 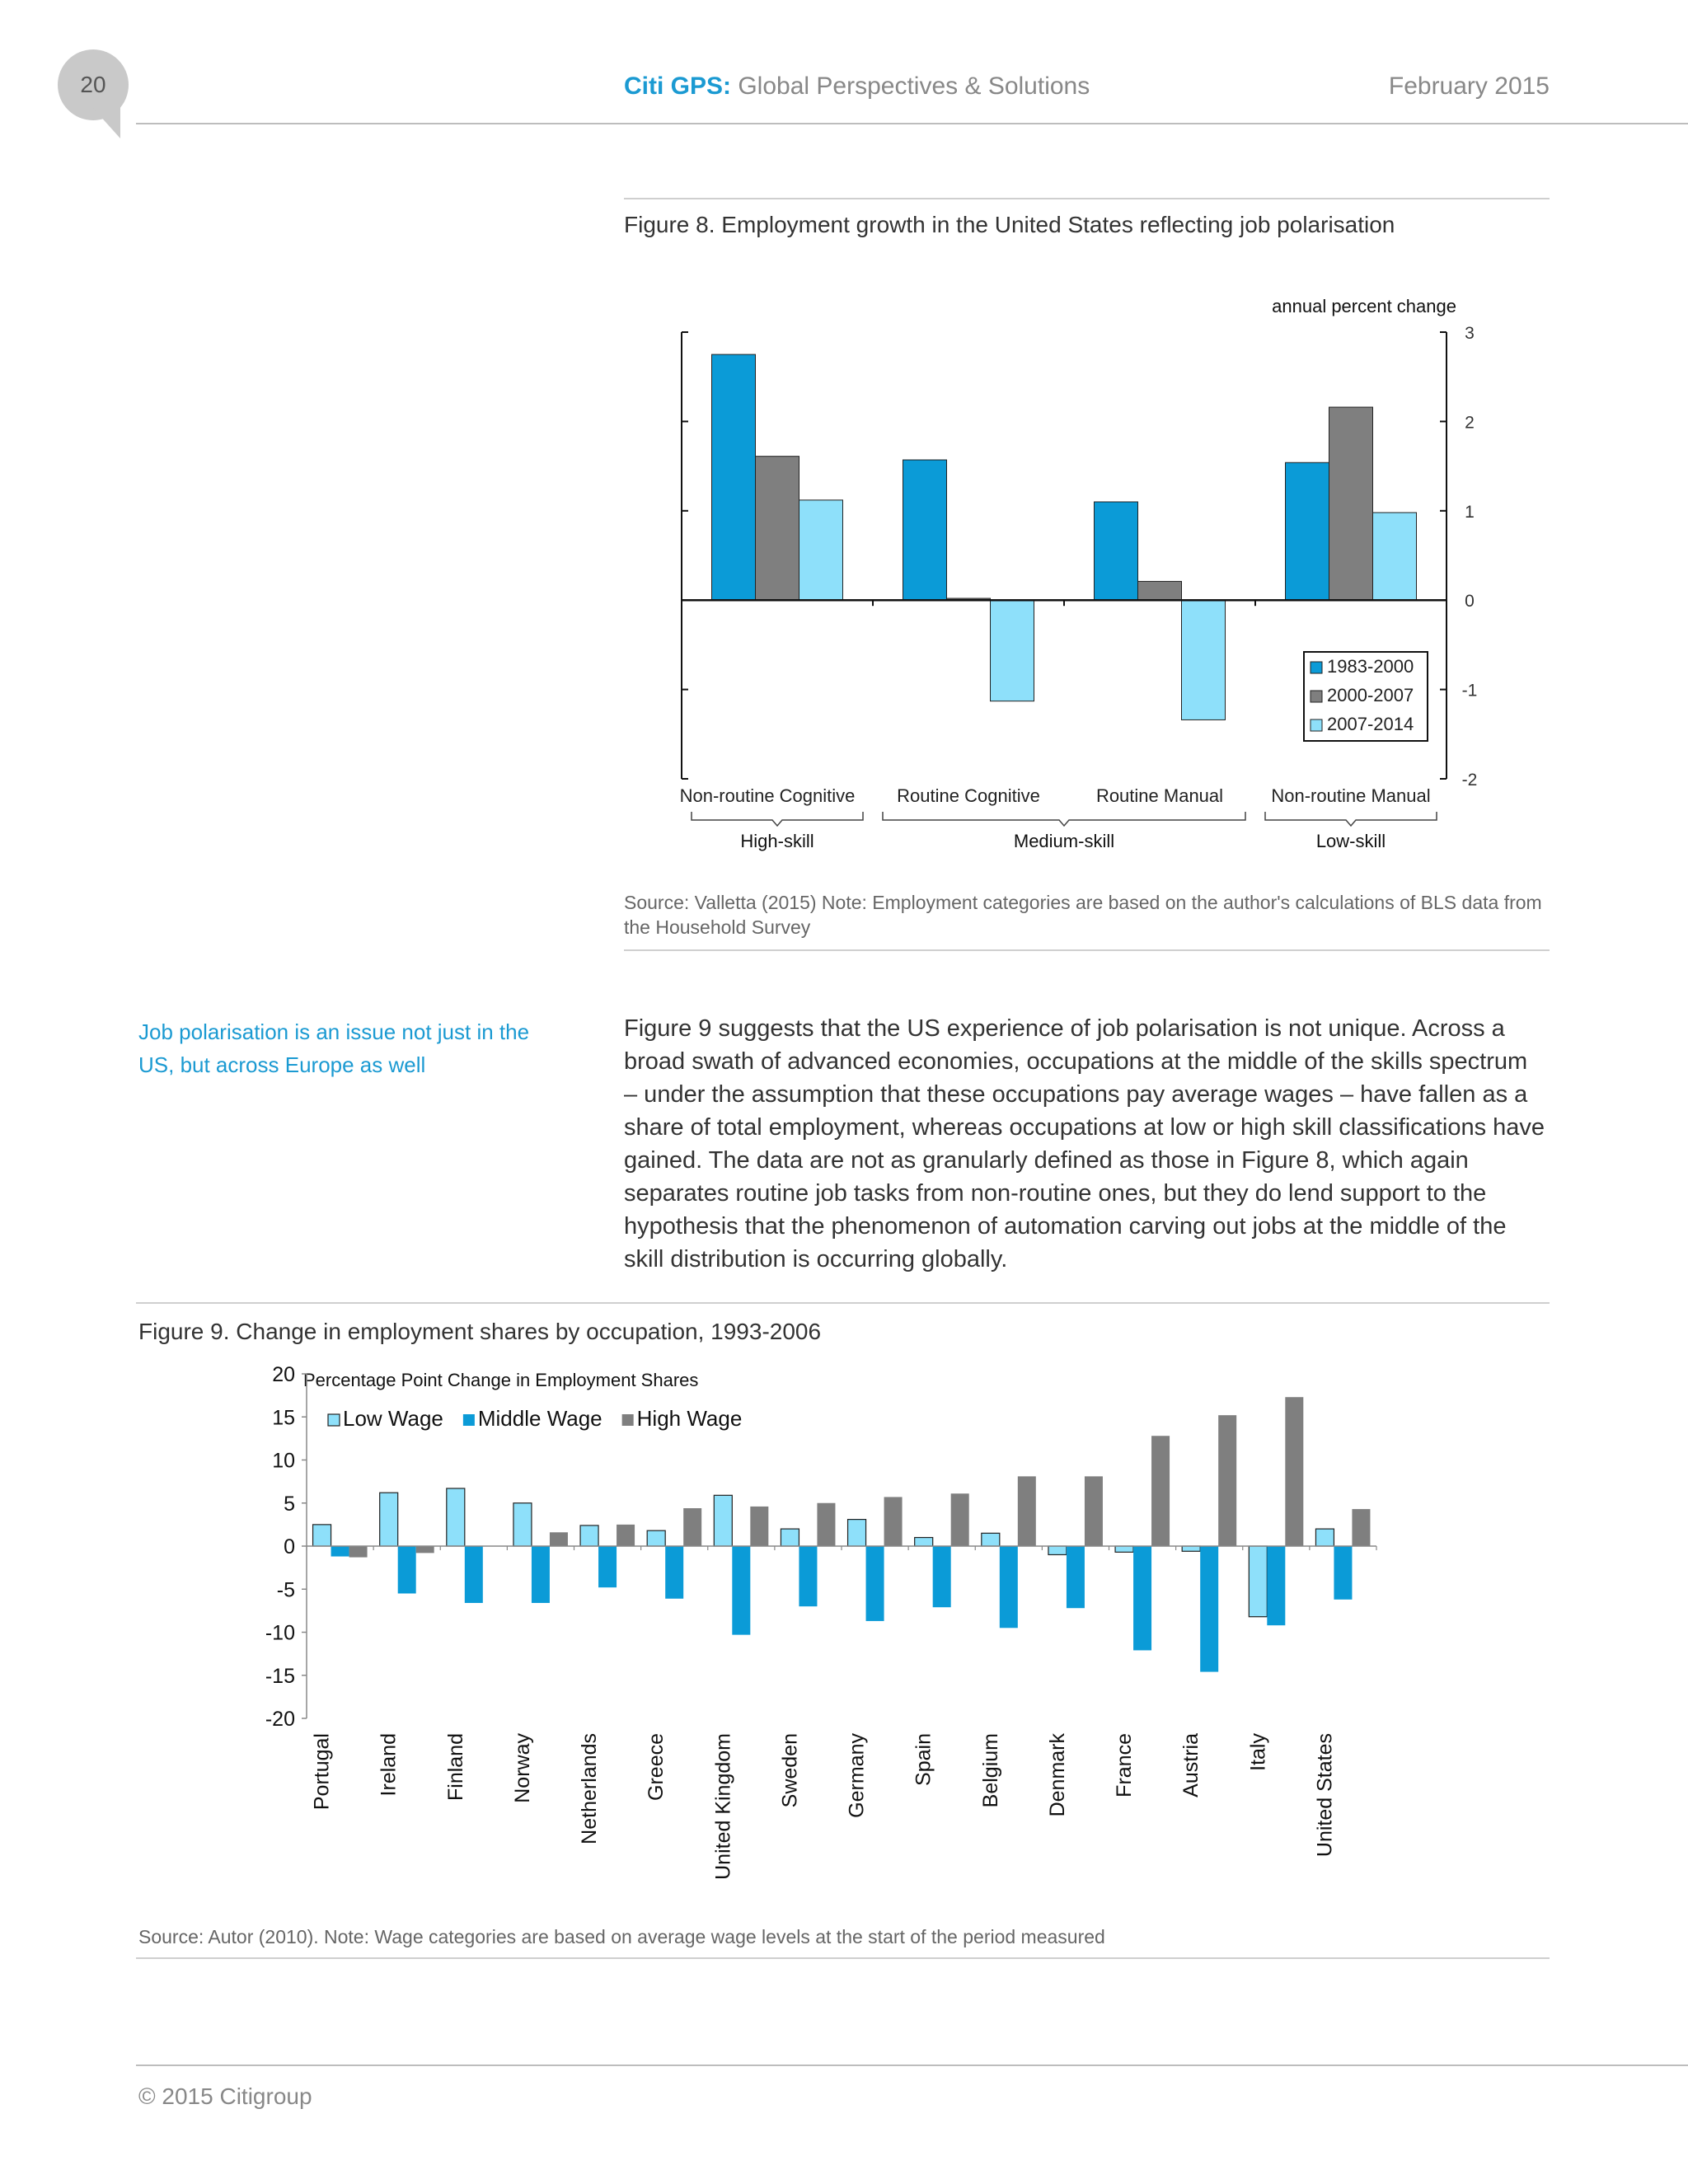 What do you see at coordinates (589, 1536) in the screenshot?
I see `figure9-bar-netherlands-low-wage` at bounding box center [589, 1536].